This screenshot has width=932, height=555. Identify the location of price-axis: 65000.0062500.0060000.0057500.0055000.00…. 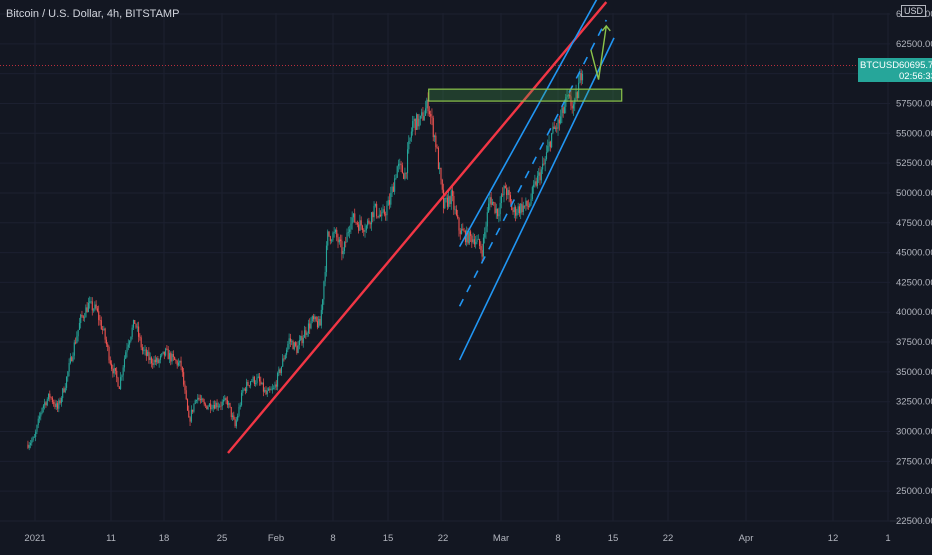
(914, 268).